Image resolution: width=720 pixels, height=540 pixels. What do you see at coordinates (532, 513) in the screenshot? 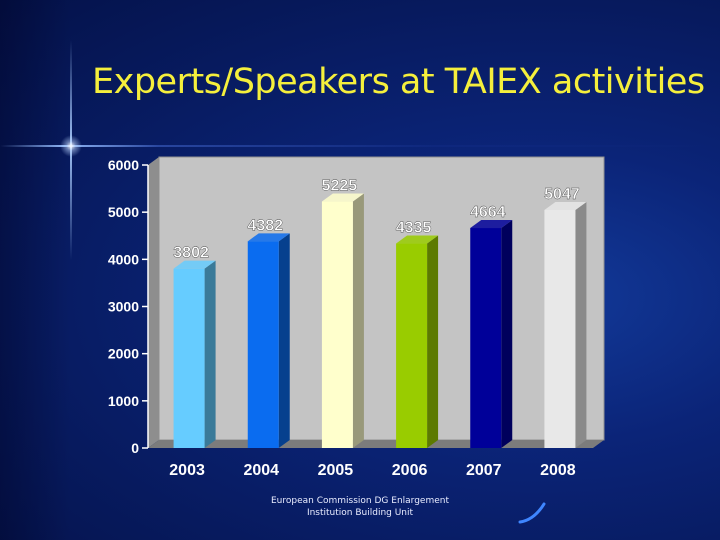
I see `commission-logo-icon` at bounding box center [532, 513].